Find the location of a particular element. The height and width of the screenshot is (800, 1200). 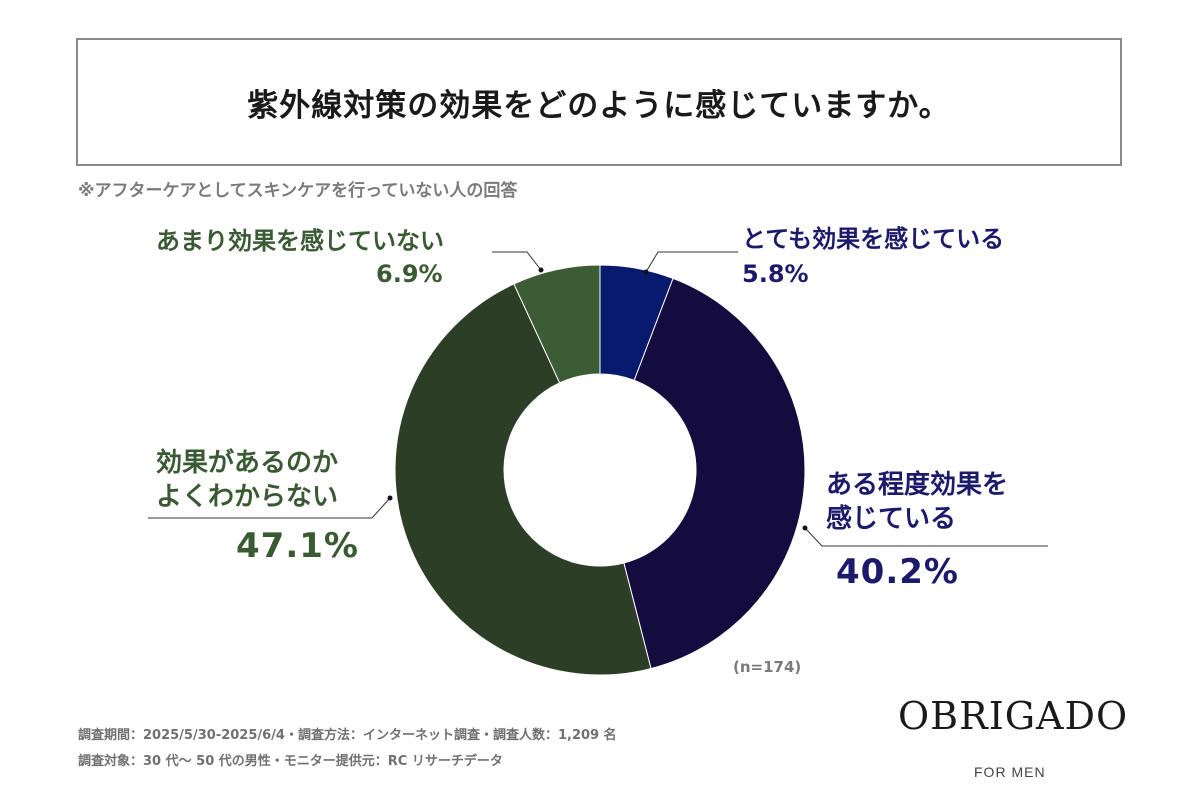

leader-dot-somewhat-effective is located at coordinates (805, 528).